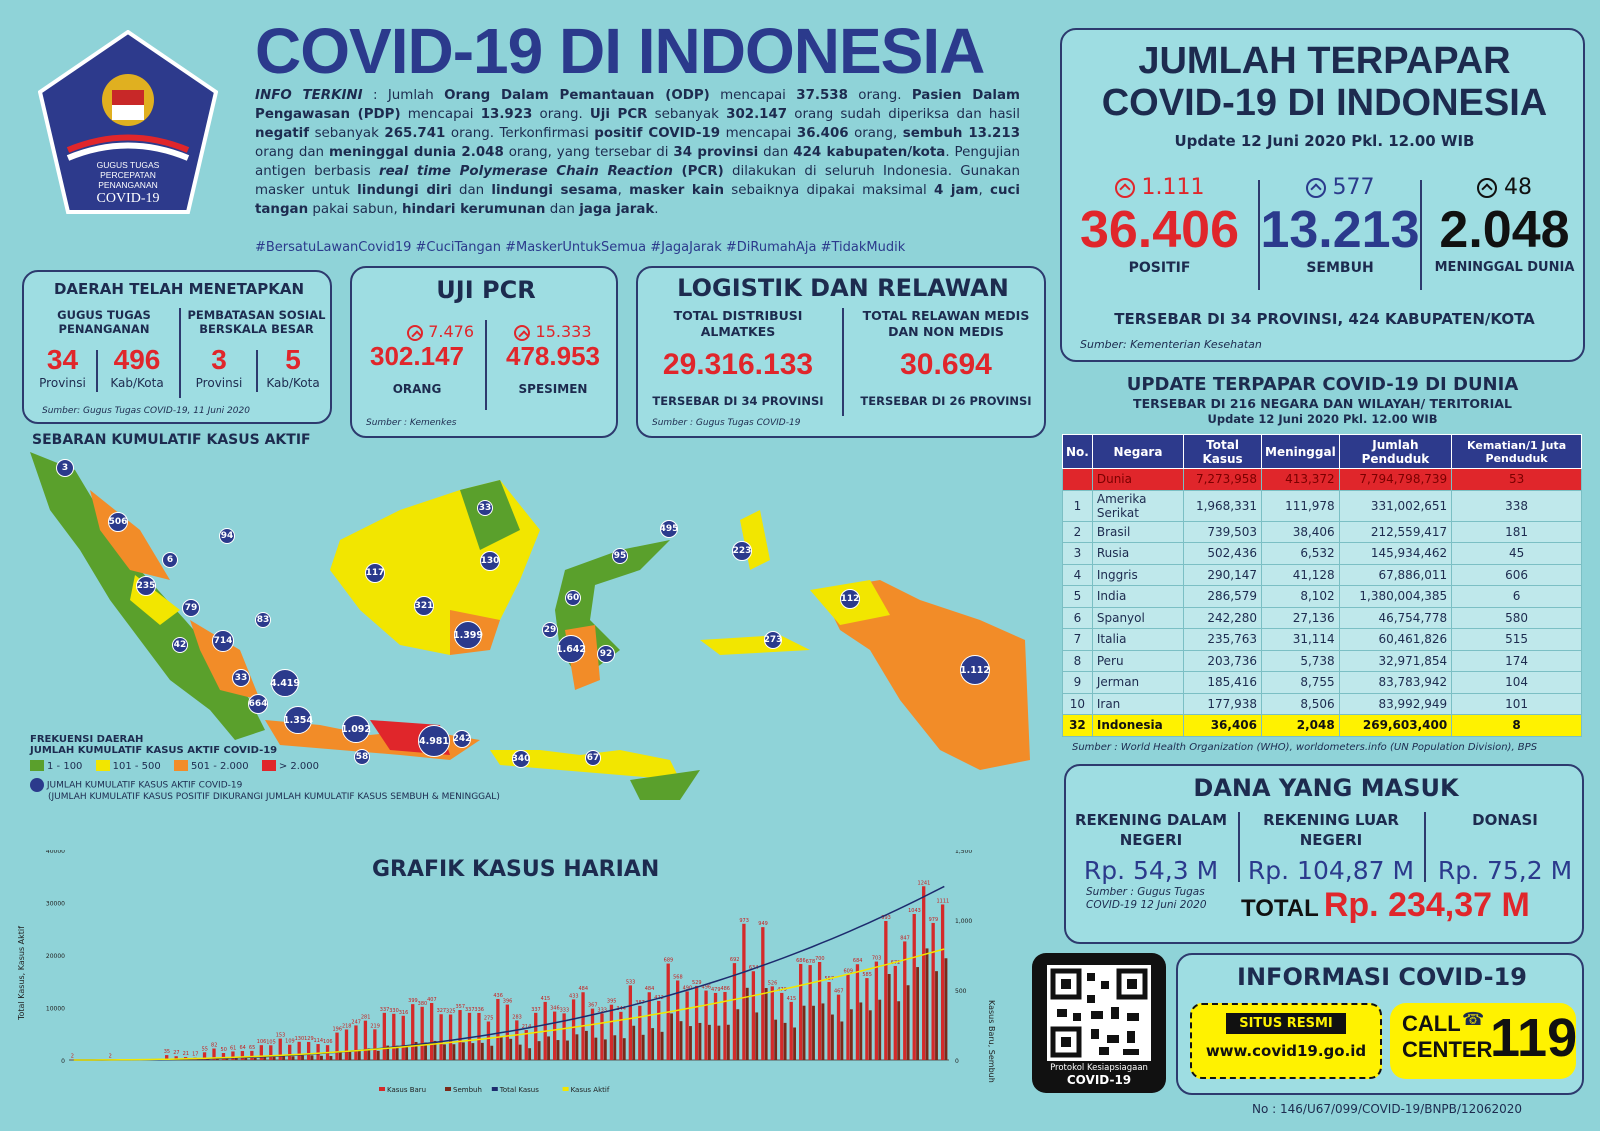  What do you see at coordinates (434, 741) in the screenshot?
I see `map-case-dot: 4.981` at bounding box center [434, 741].